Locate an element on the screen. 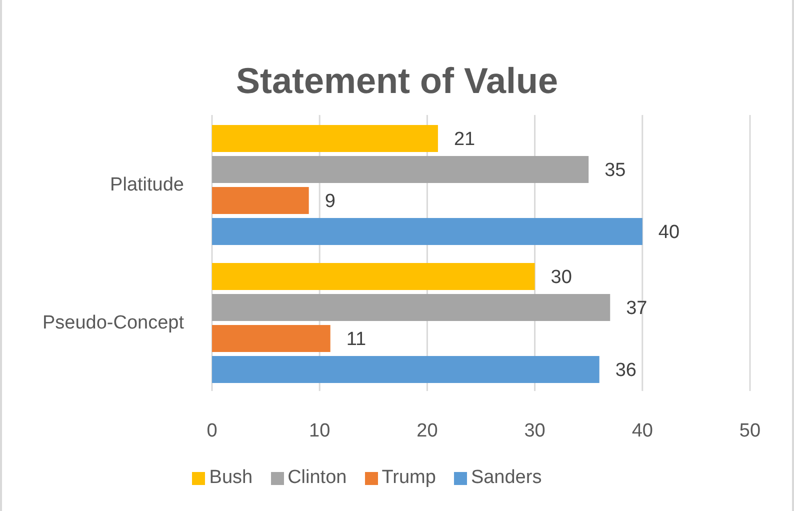 The width and height of the screenshot is (794, 511). legend-label: Bush is located at coordinates (231, 477).